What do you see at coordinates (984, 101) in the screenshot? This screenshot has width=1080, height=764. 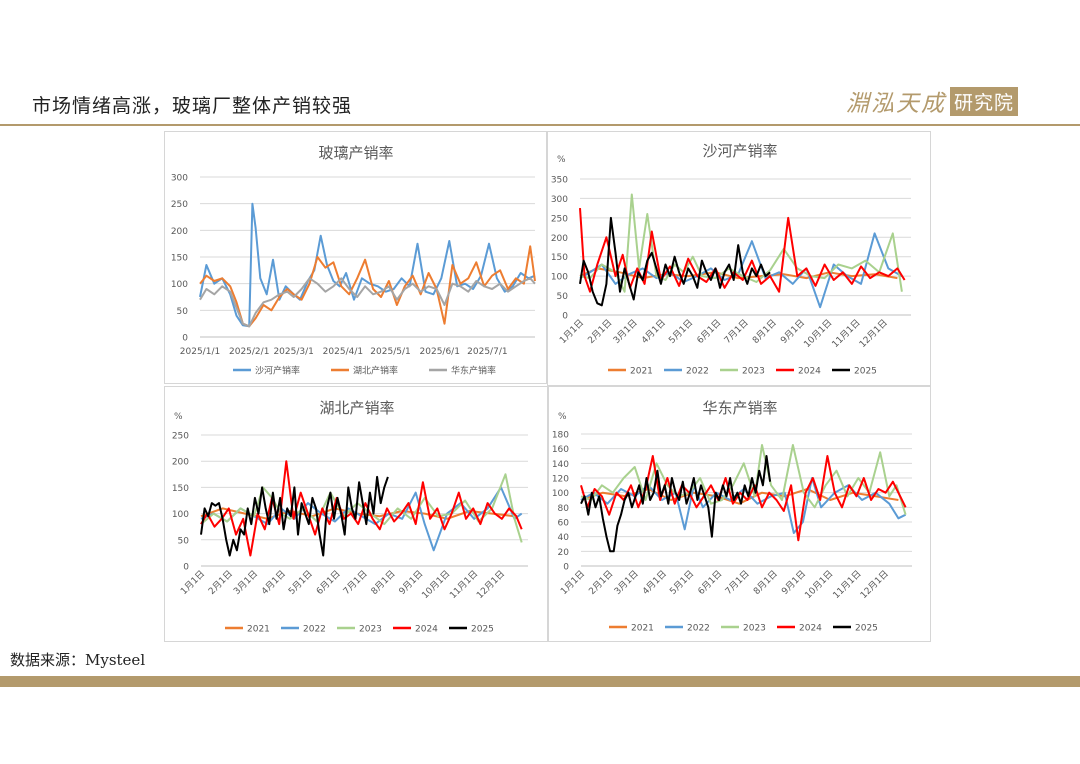 I see `brand-institute: 研究院` at bounding box center [984, 101].